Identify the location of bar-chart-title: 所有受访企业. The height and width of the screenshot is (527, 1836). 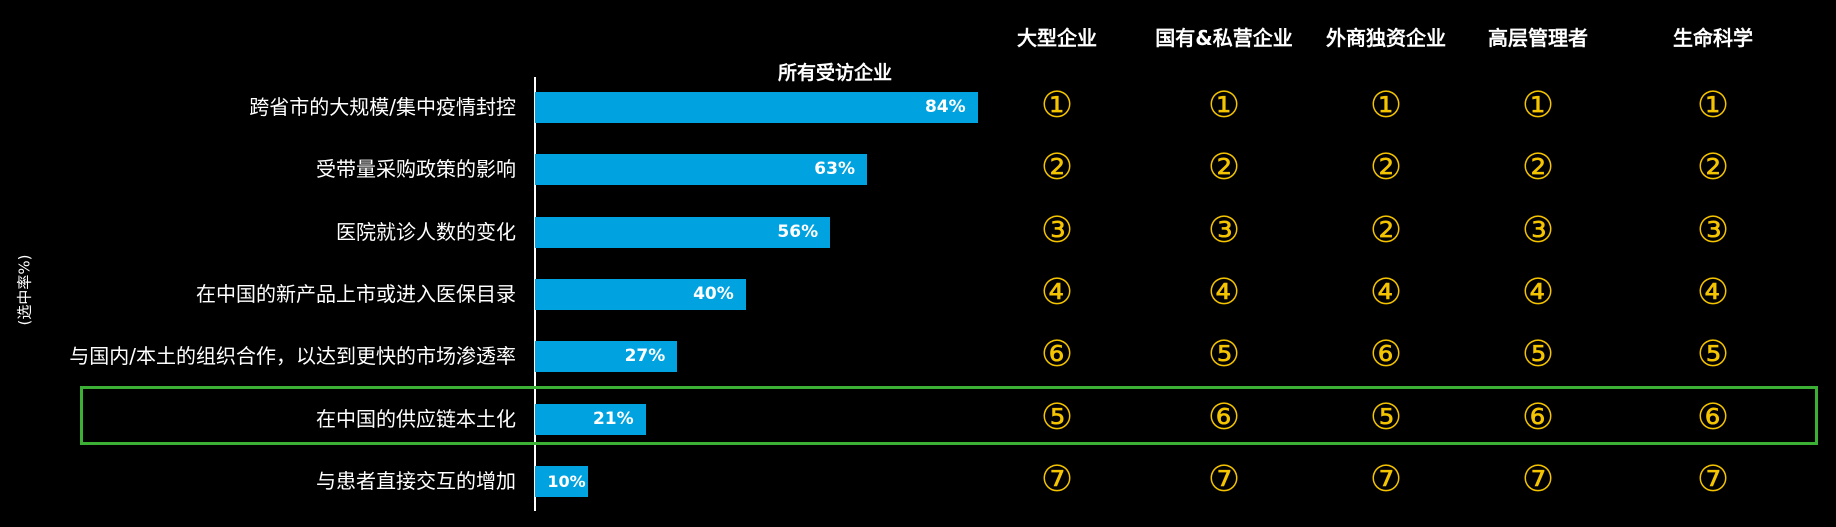
(834, 73).